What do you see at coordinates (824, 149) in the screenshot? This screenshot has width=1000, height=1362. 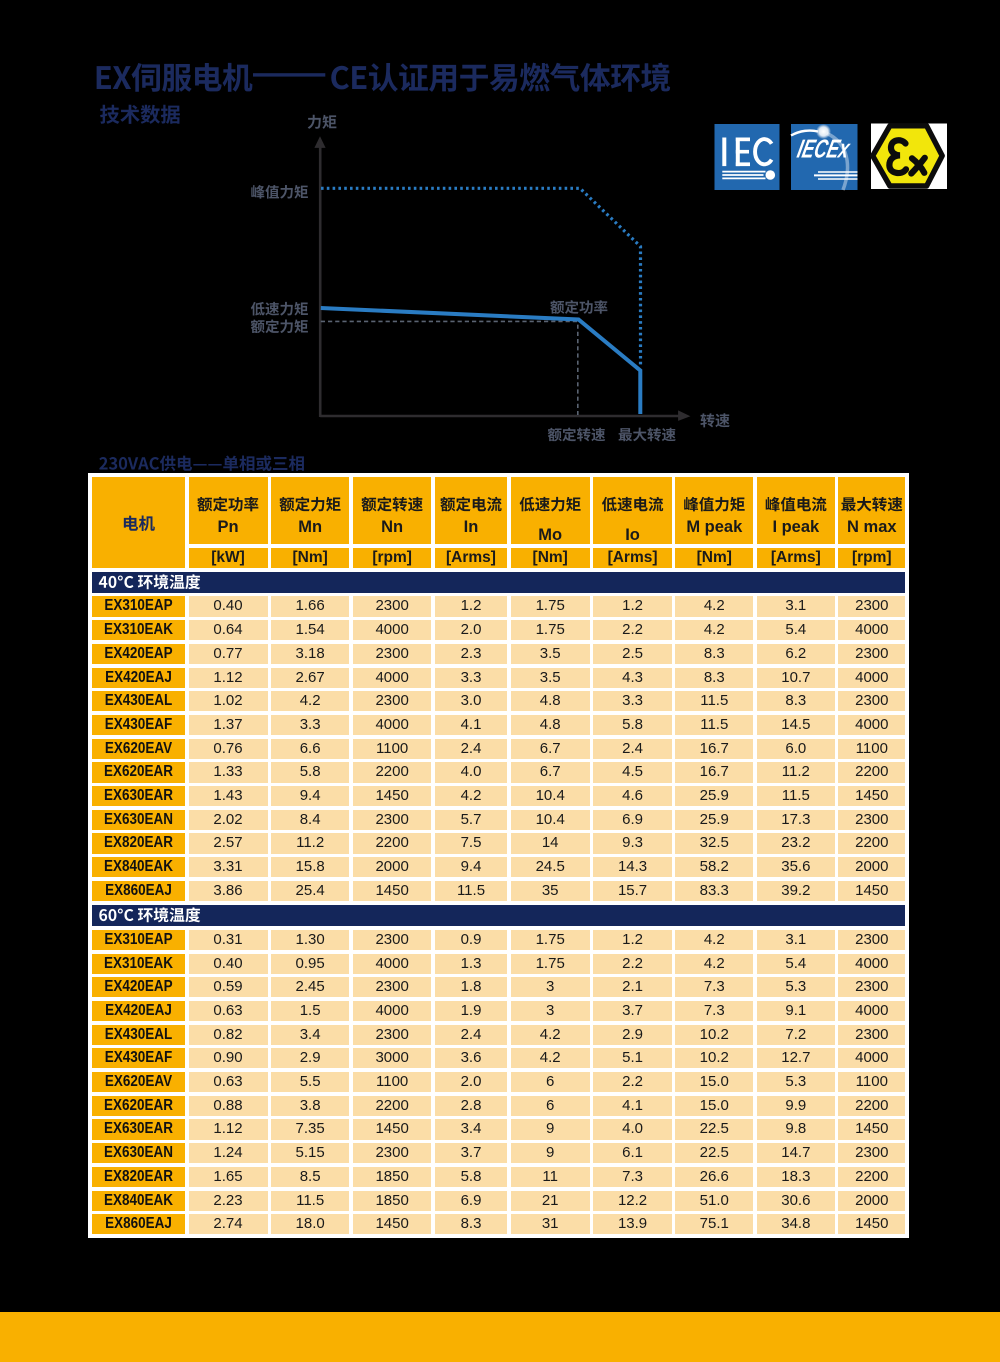 I see `svg-text: IECEx` at bounding box center [824, 149].